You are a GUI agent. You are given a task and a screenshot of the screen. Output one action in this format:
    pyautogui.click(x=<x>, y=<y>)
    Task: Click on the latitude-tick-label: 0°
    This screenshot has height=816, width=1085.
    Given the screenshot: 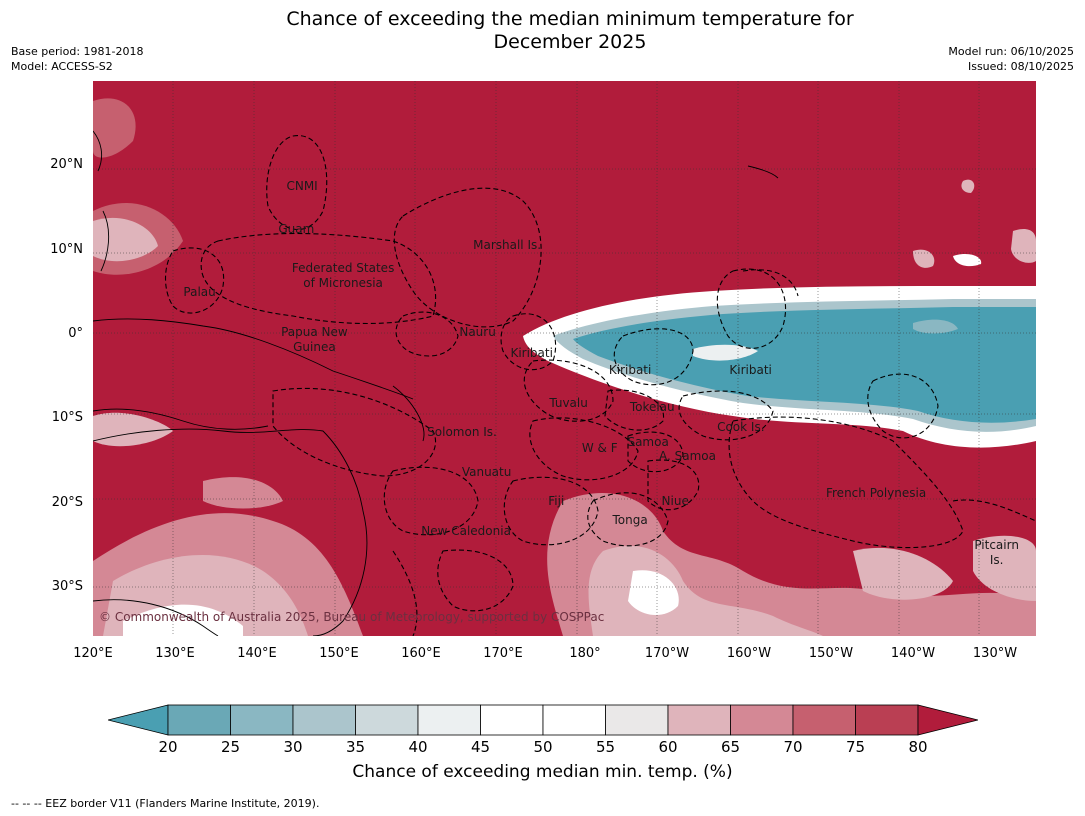 What is the action you would take?
    pyautogui.click(x=75, y=334)
    